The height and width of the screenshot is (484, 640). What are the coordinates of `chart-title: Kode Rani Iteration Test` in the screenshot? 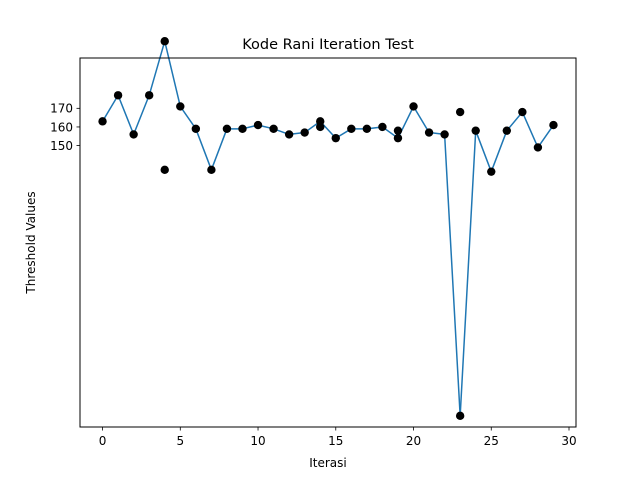 It's located at (328, 45).